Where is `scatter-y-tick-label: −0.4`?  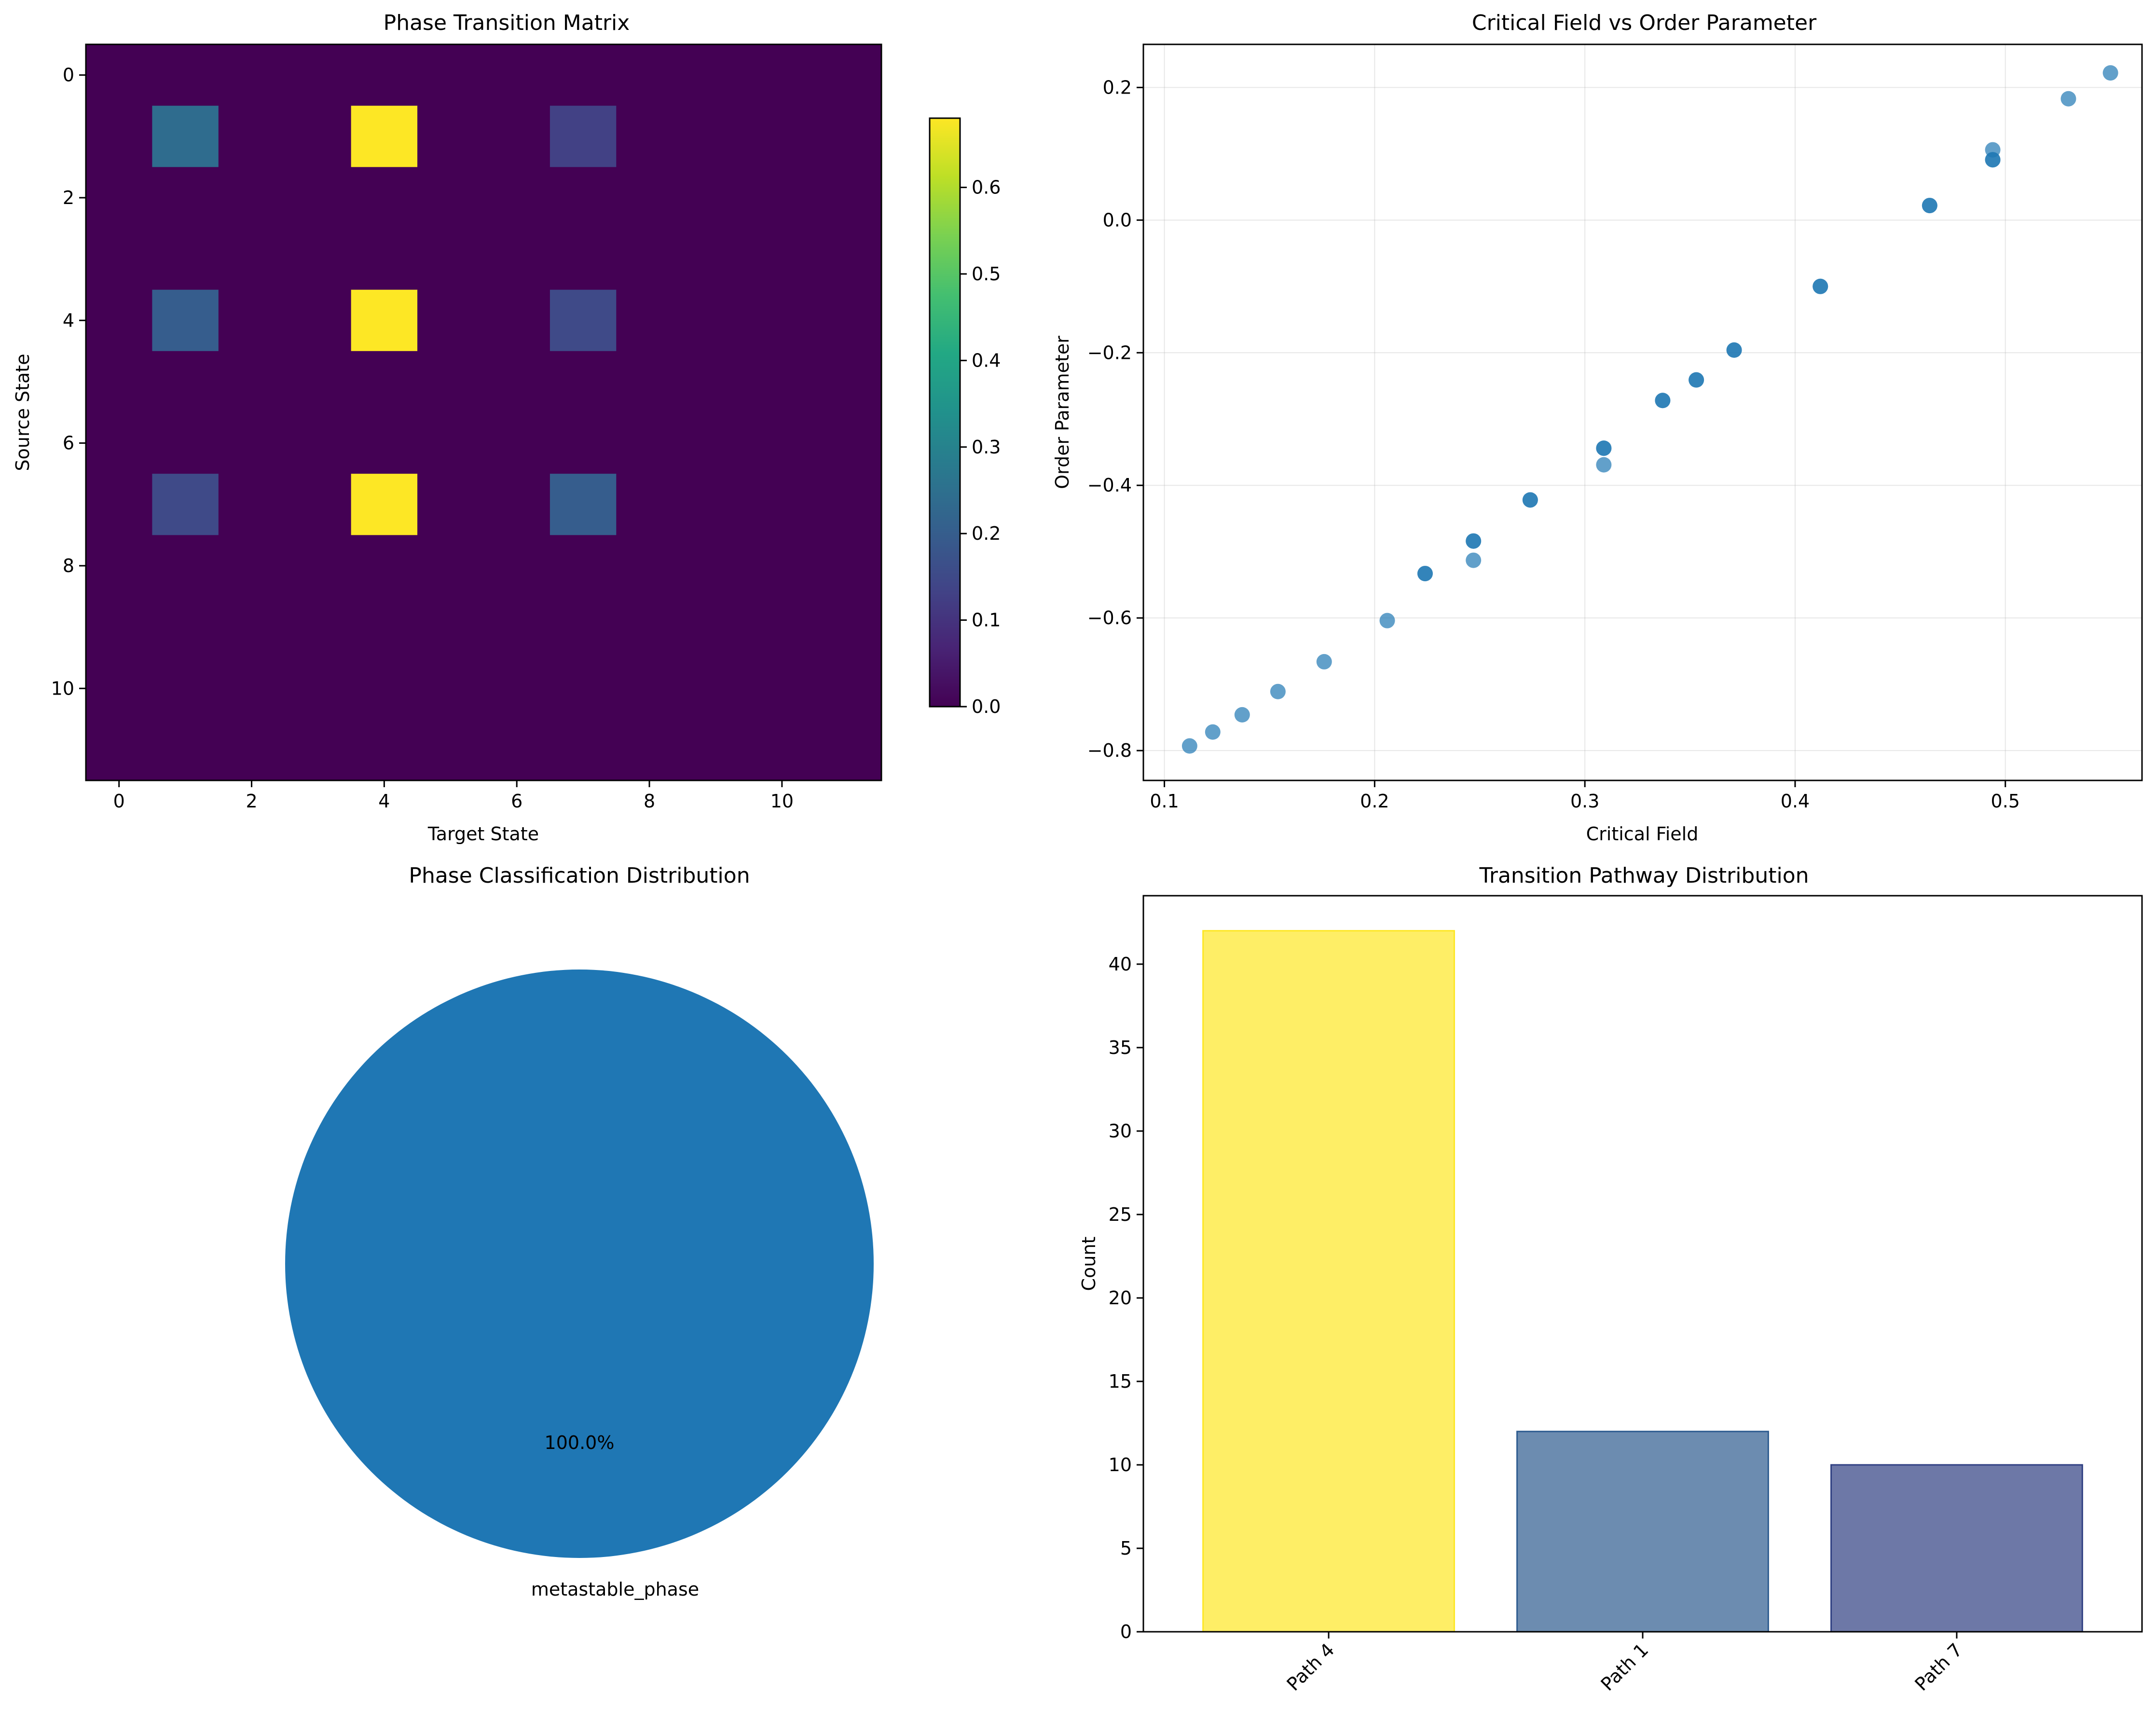 scatter-y-tick-label: −0.4 is located at coordinates (1109, 485).